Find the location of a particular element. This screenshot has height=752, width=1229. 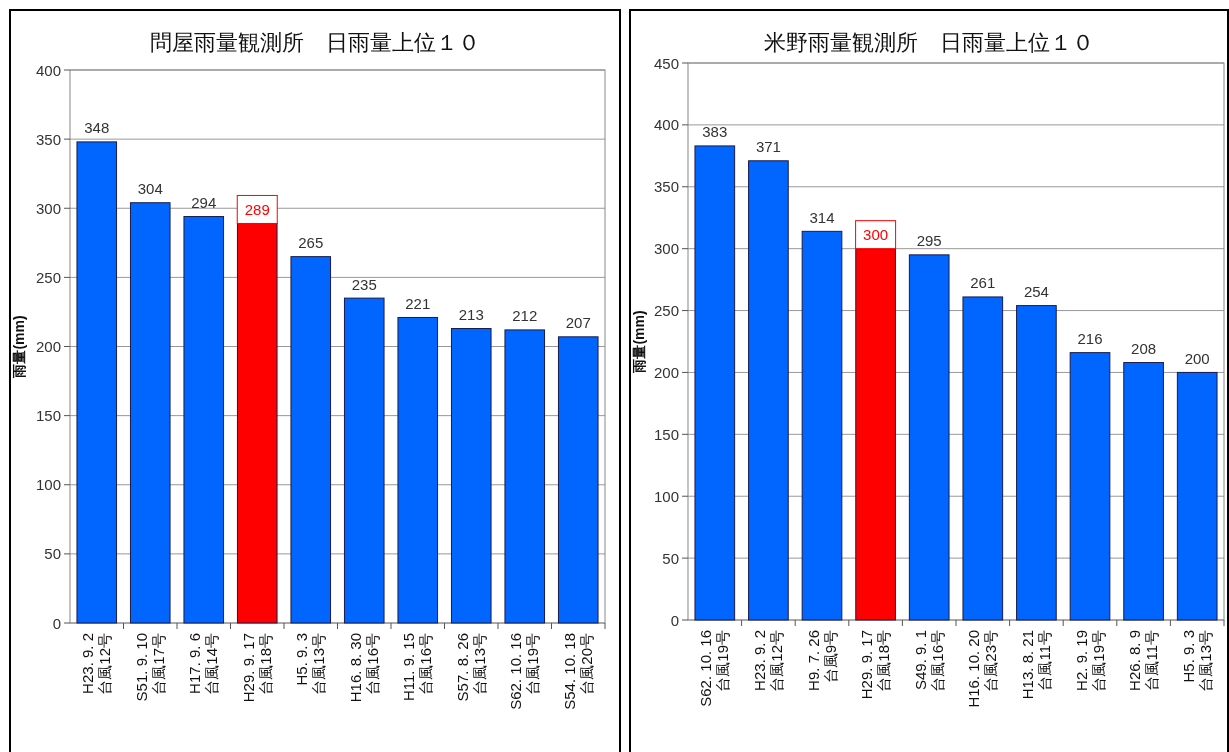

data-label: 304 is located at coordinates (150, 189).